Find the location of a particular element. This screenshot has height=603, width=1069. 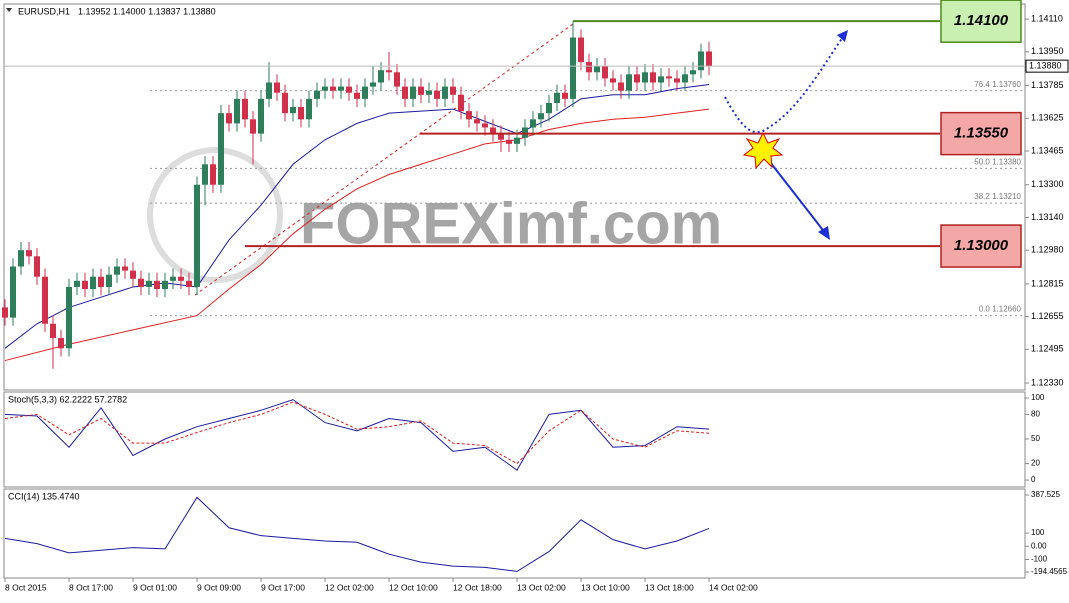

y-tick-label: 1.12330 is located at coordinates (1047, 382).